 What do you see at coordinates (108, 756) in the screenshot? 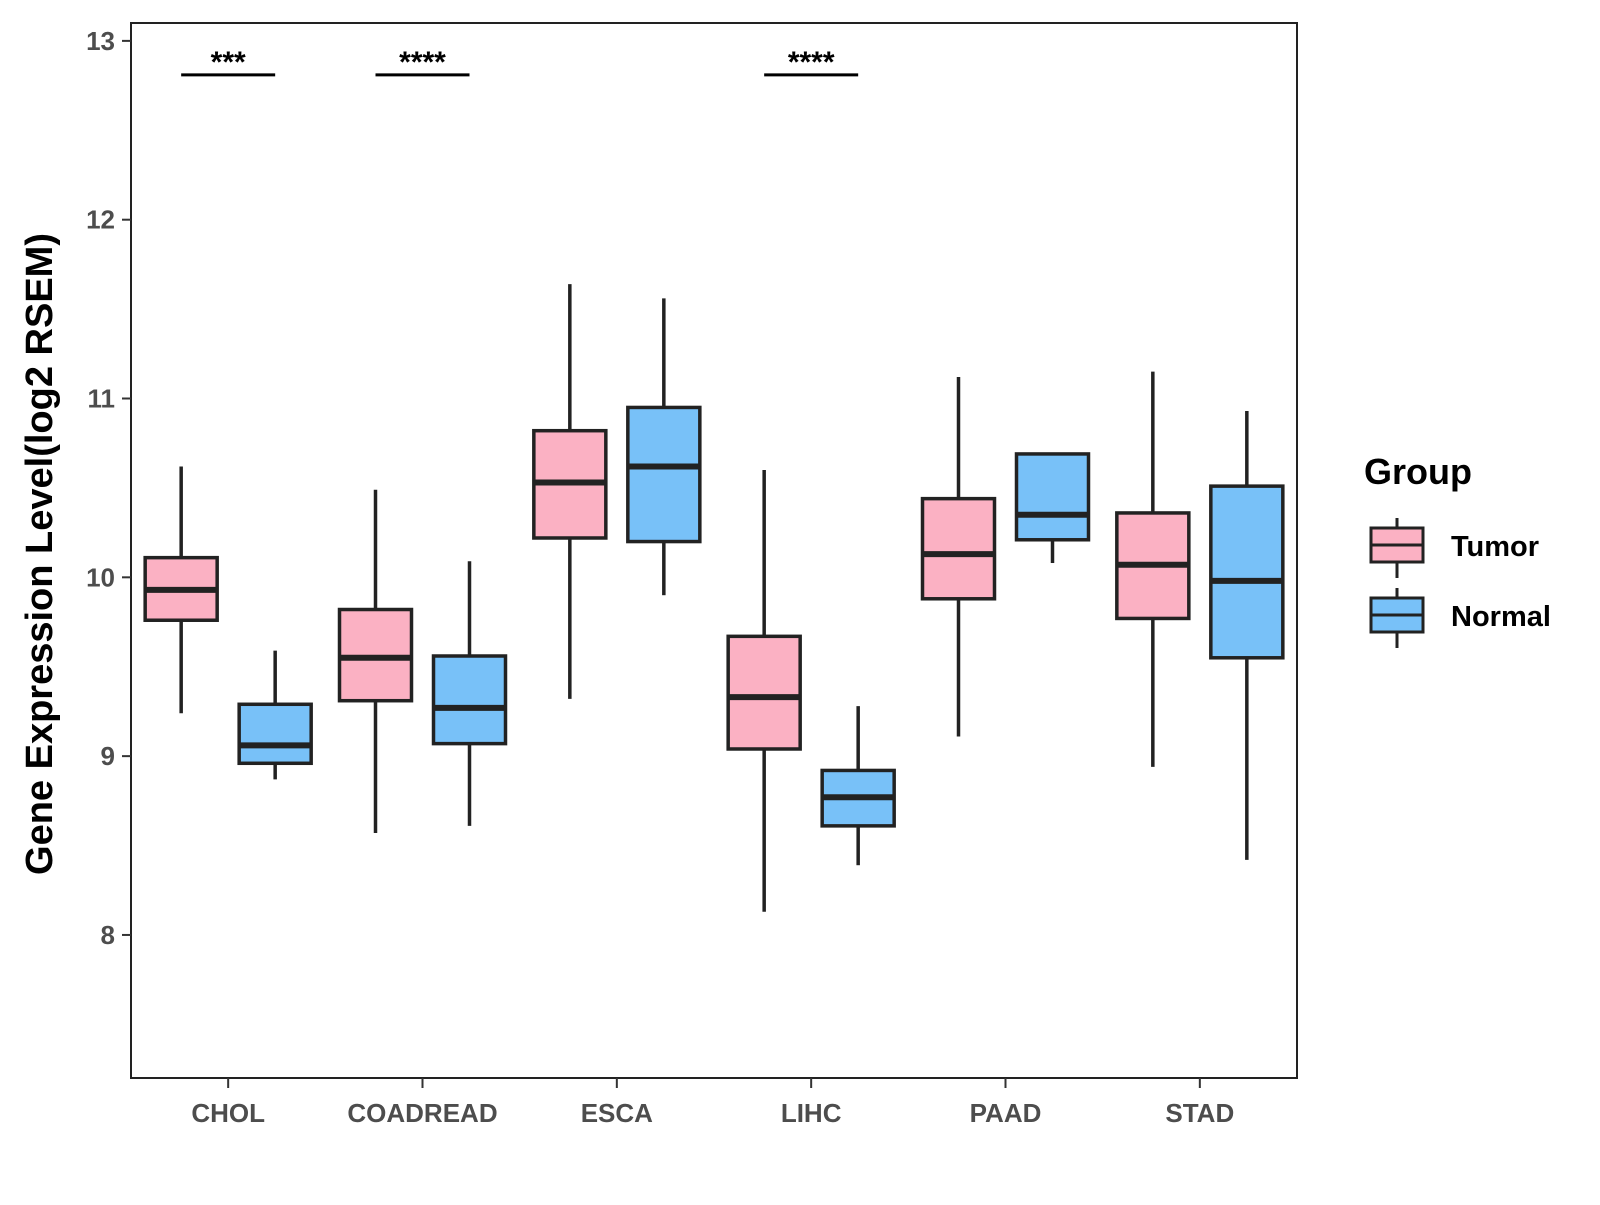
I see `y-tick-label: 9` at bounding box center [108, 756].